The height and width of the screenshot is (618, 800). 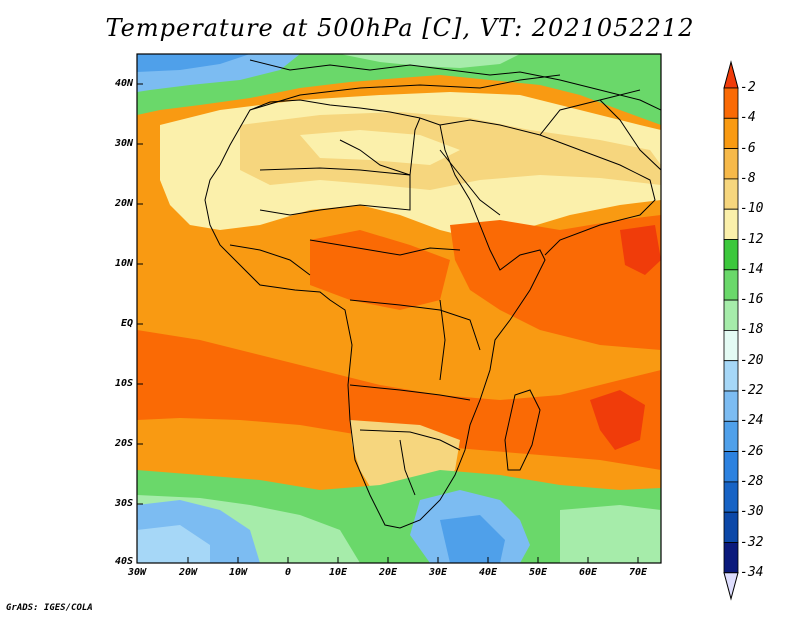 What do you see at coordinates (752, 572) in the screenshot?
I see `colorbar-label: -34` at bounding box center [752, 572].